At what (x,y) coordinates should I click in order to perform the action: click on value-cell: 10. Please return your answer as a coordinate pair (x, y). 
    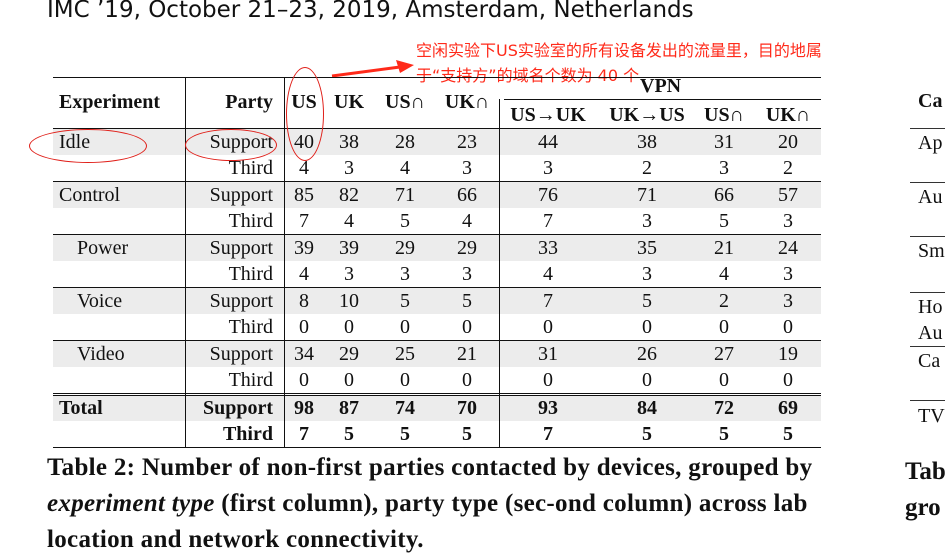
    Looking at the image, I should click on (349, 301).